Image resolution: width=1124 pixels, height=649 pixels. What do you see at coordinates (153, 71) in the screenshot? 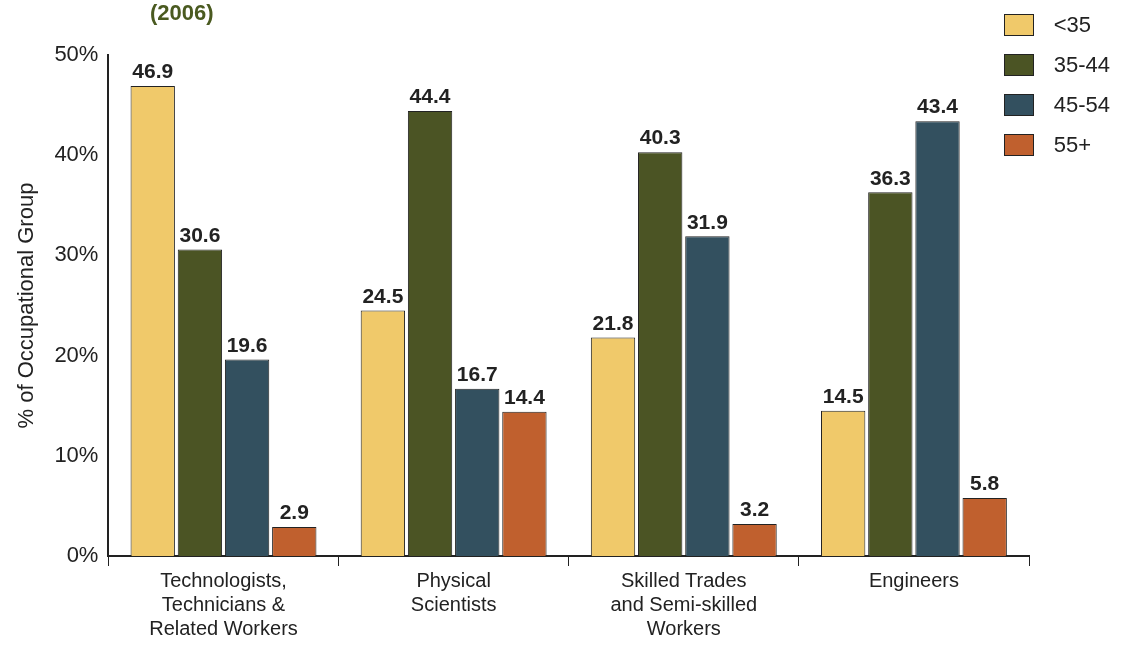
I see `data-label: 46.9` at bounding box center [153, 71].